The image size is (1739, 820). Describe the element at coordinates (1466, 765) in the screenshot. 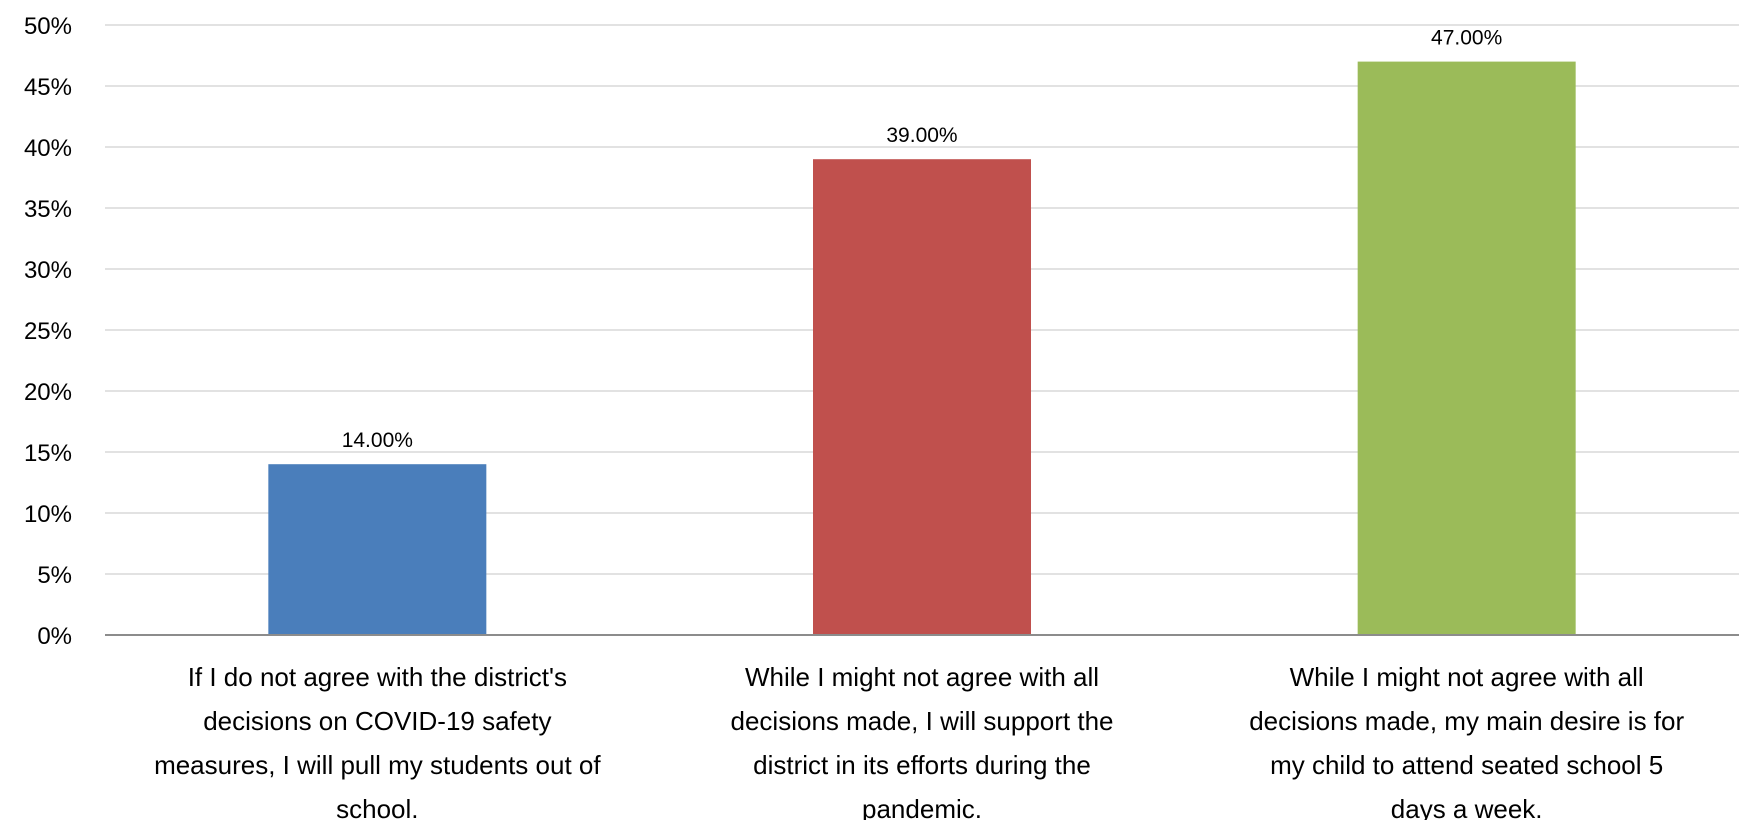

I see `x-category-label-line: my child to attend seated school 5` at that location.